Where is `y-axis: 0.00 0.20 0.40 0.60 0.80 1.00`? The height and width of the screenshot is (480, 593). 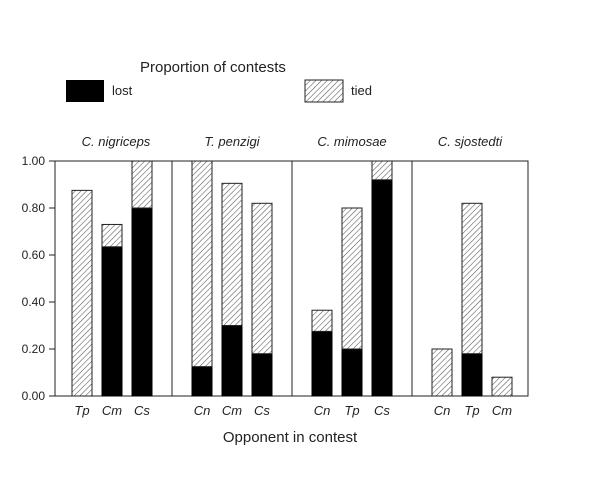
y-axis: 0.00 0.20 0.40 0.60 0.80 1.00 is located at coordinates (38, 278).